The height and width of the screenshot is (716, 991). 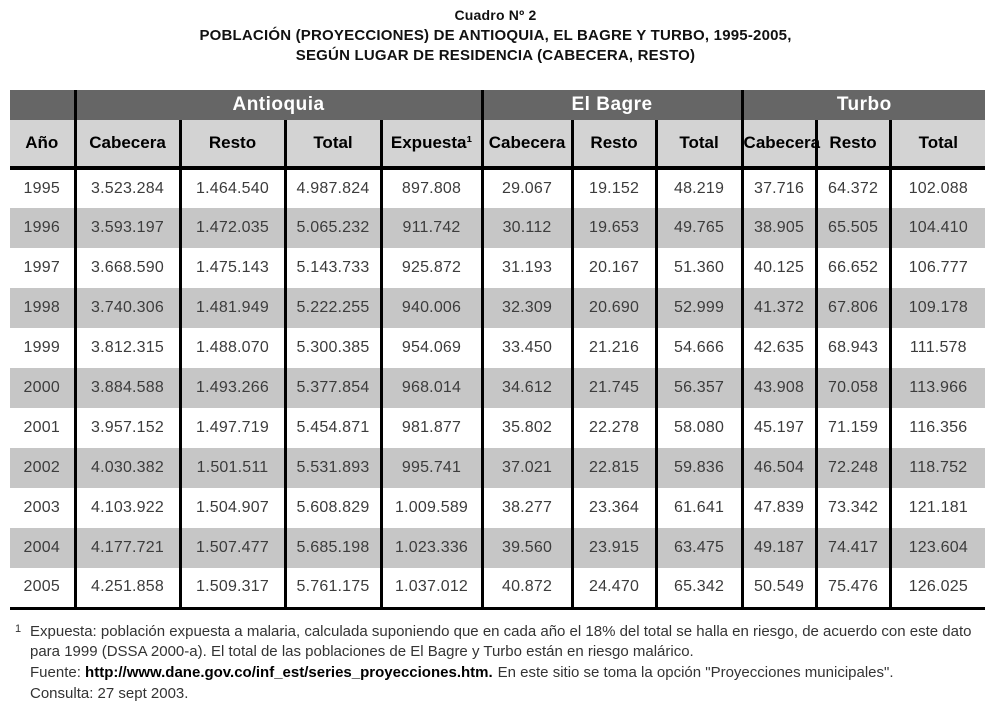 What do you see at coordinates (780, 589) in the screenshot?
I see `value-cell: 50.549` at bounding box center [780, 589].